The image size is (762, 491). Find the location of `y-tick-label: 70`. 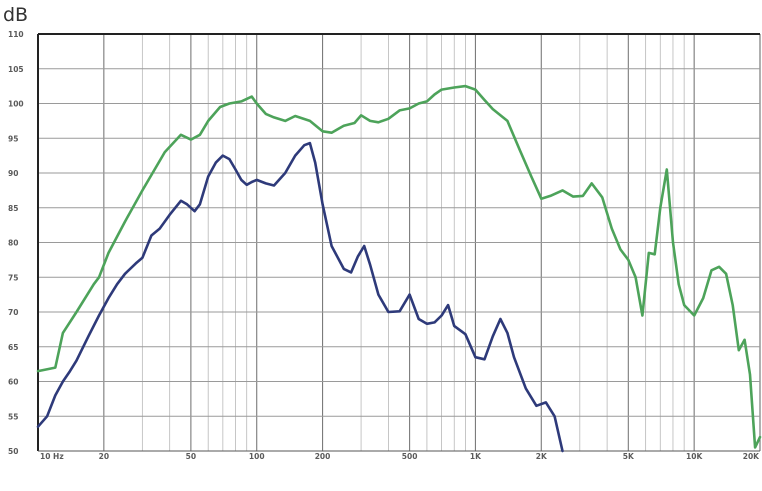

y-tick-label: 70 is located at coordinates (13, 312).